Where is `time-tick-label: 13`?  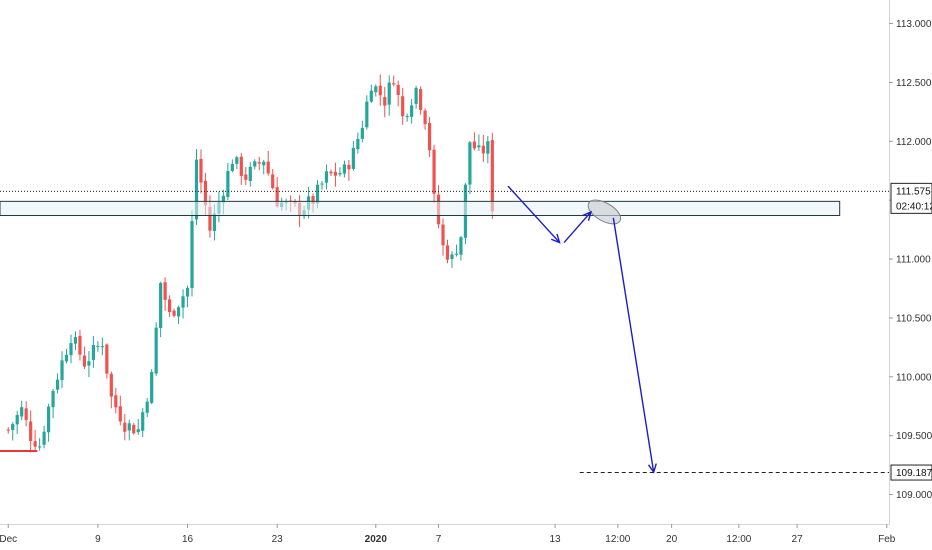 time-tick-label: 13 is located at coordinates (556, 539).